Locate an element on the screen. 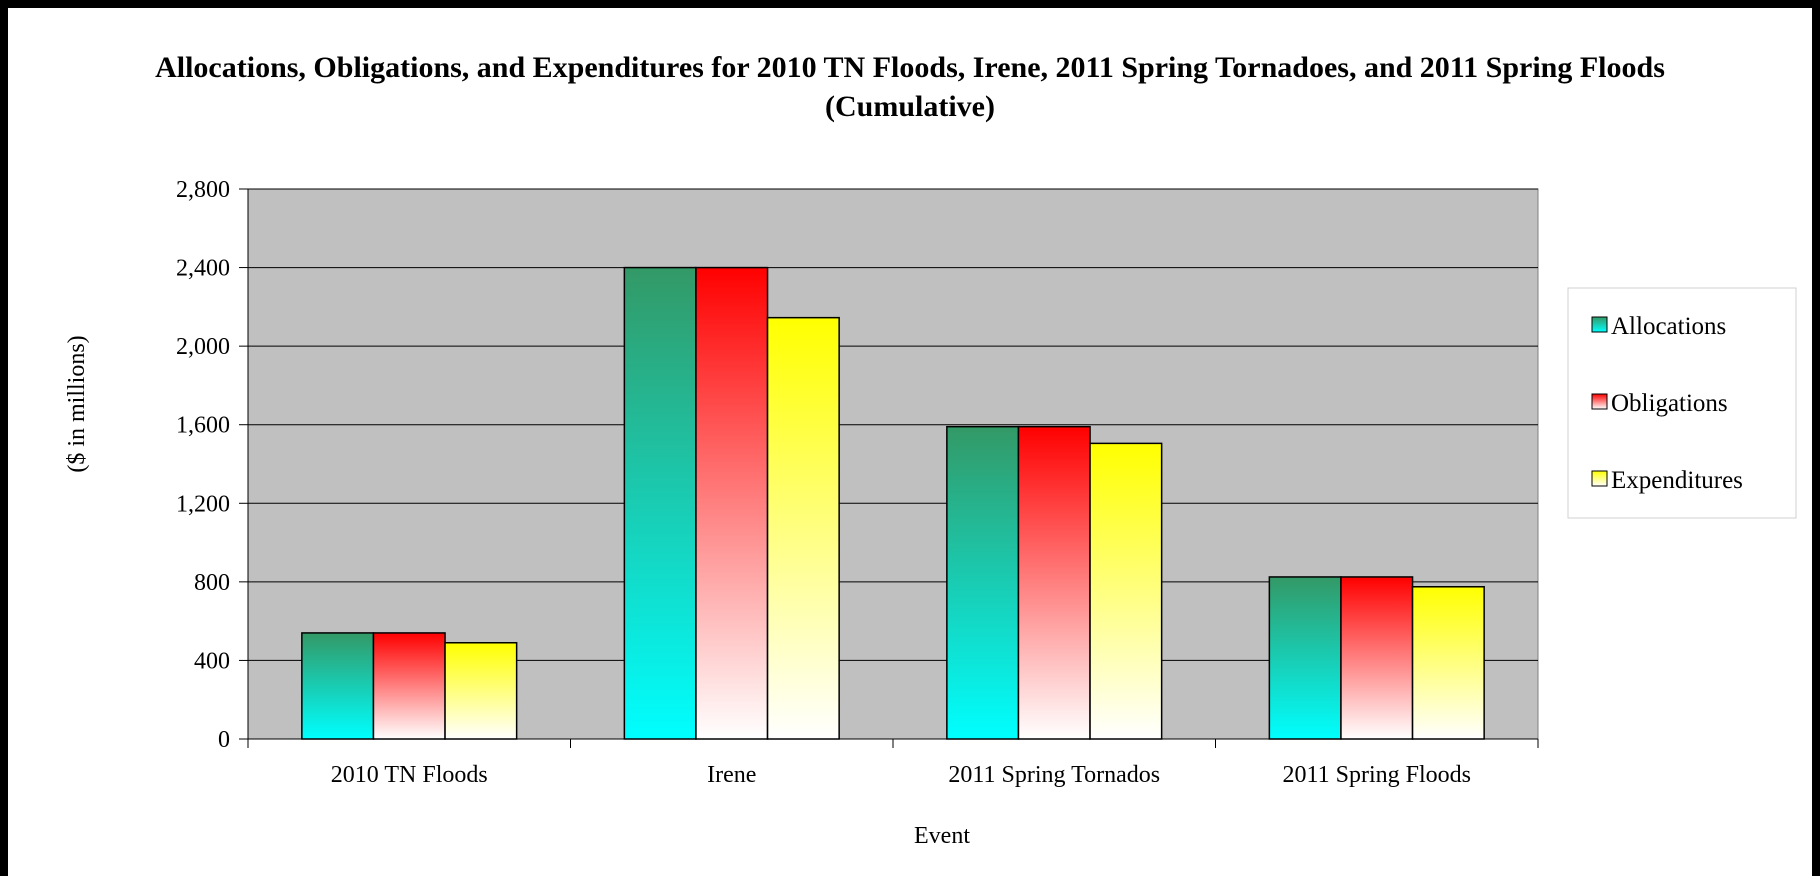 The image size is (1820, 876). y-tick-label: 2,000 is located at coordinates (203, 347).